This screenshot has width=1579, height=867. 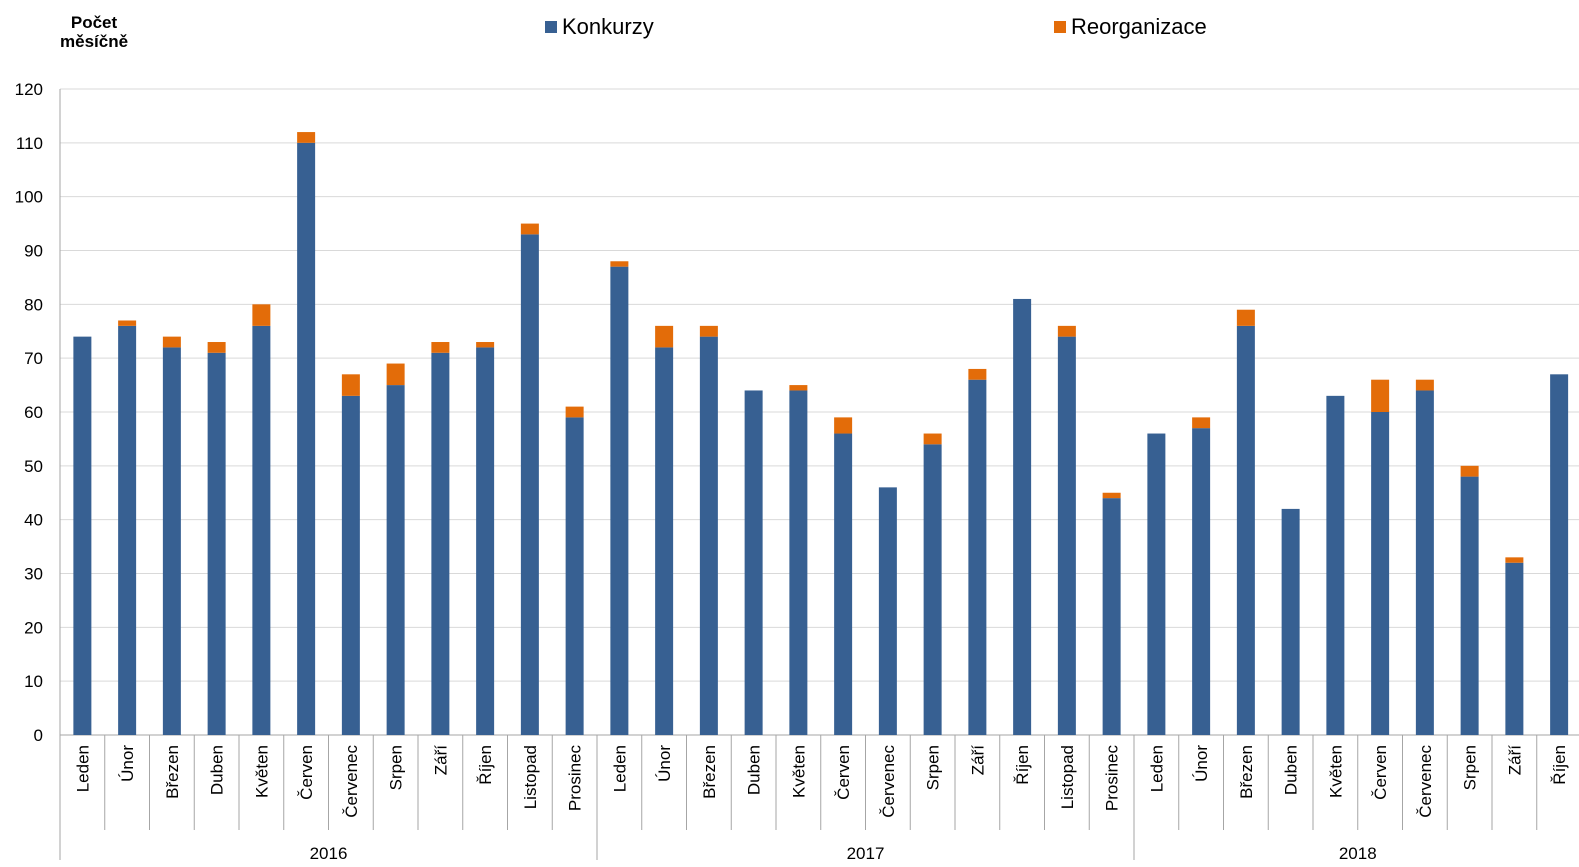 I want to click on y-axis-title-line-1: Počet, so click(x=94, y=22).